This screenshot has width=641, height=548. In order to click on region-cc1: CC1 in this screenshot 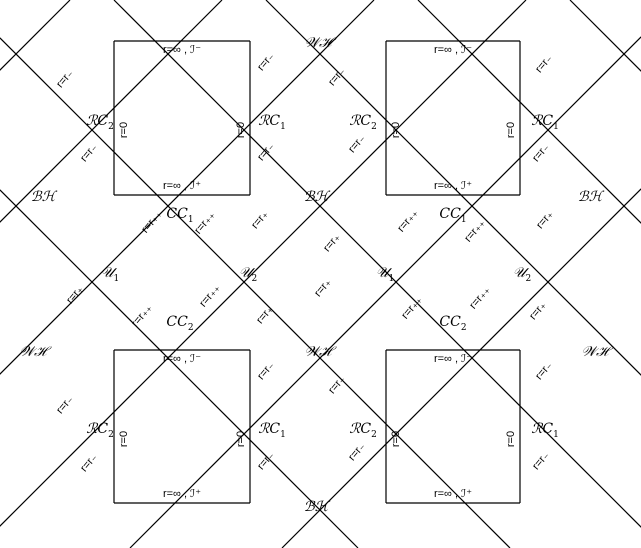, I will do `click(452, 215)`.